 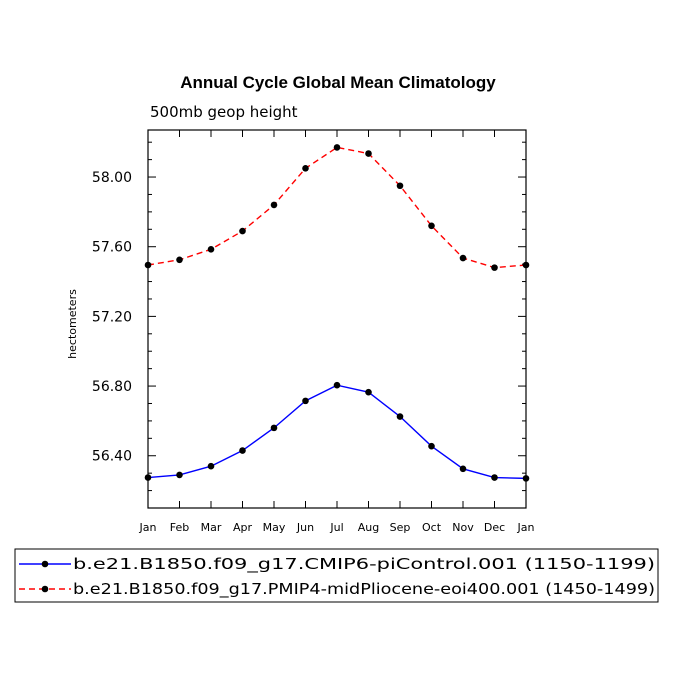 I want to click on x-tick-label: Mar, so click(x=211, y=527).